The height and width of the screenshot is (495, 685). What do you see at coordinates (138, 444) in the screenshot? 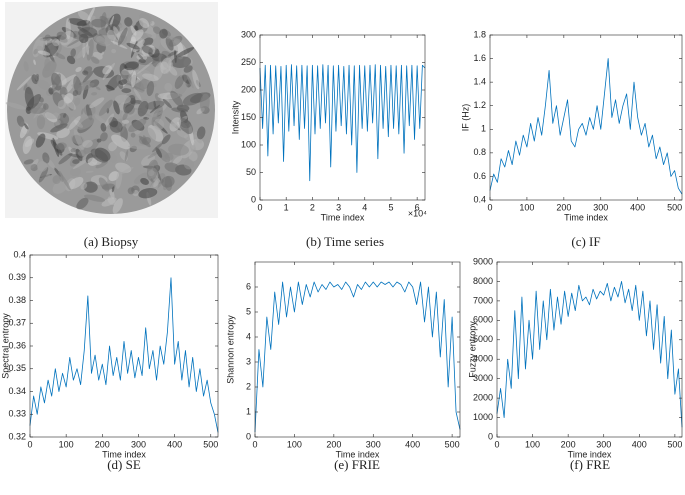
I see `x-tick-label: 300` at bounding box center [138, 444].